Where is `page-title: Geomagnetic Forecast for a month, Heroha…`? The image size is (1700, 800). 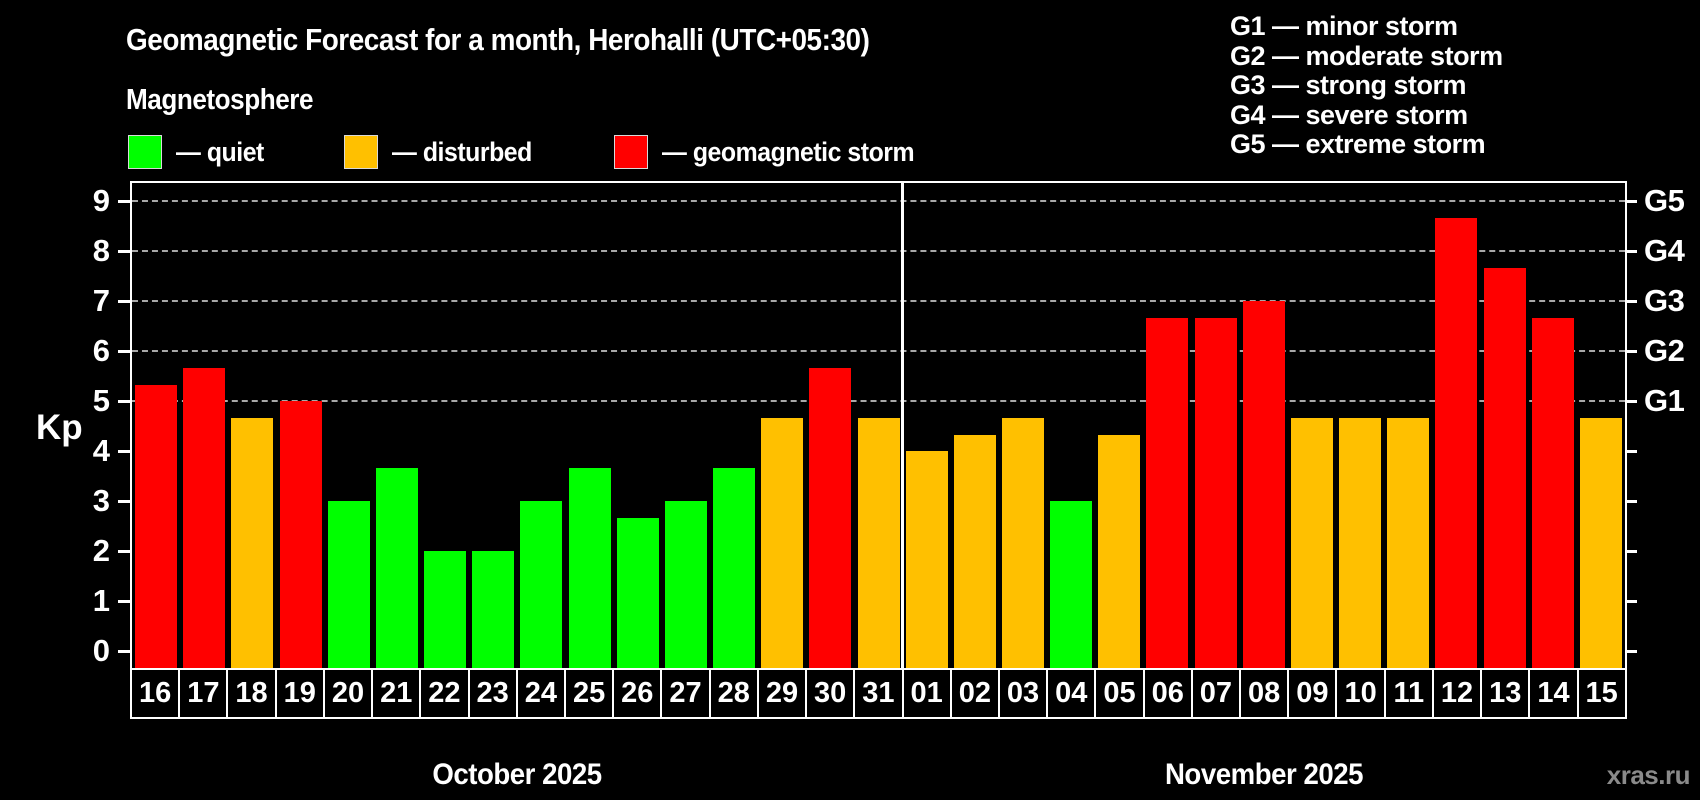 page-title: Geomagnetic Forecast for a month, Heroha… is located at coordinates (539, 40).